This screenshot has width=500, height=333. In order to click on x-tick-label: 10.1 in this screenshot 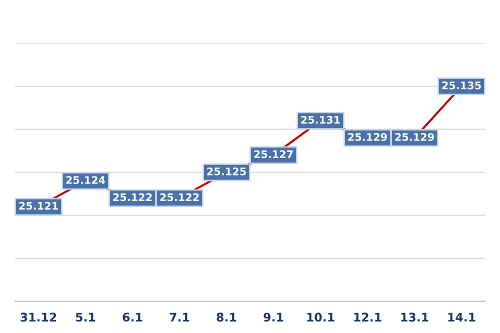, I will do `click(320, 317)`.